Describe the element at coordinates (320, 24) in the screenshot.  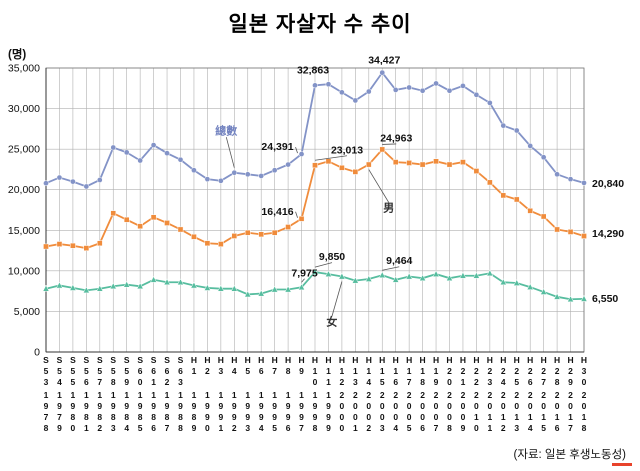
I see `chart-title: 일본 자살자 수 추이` at that location.